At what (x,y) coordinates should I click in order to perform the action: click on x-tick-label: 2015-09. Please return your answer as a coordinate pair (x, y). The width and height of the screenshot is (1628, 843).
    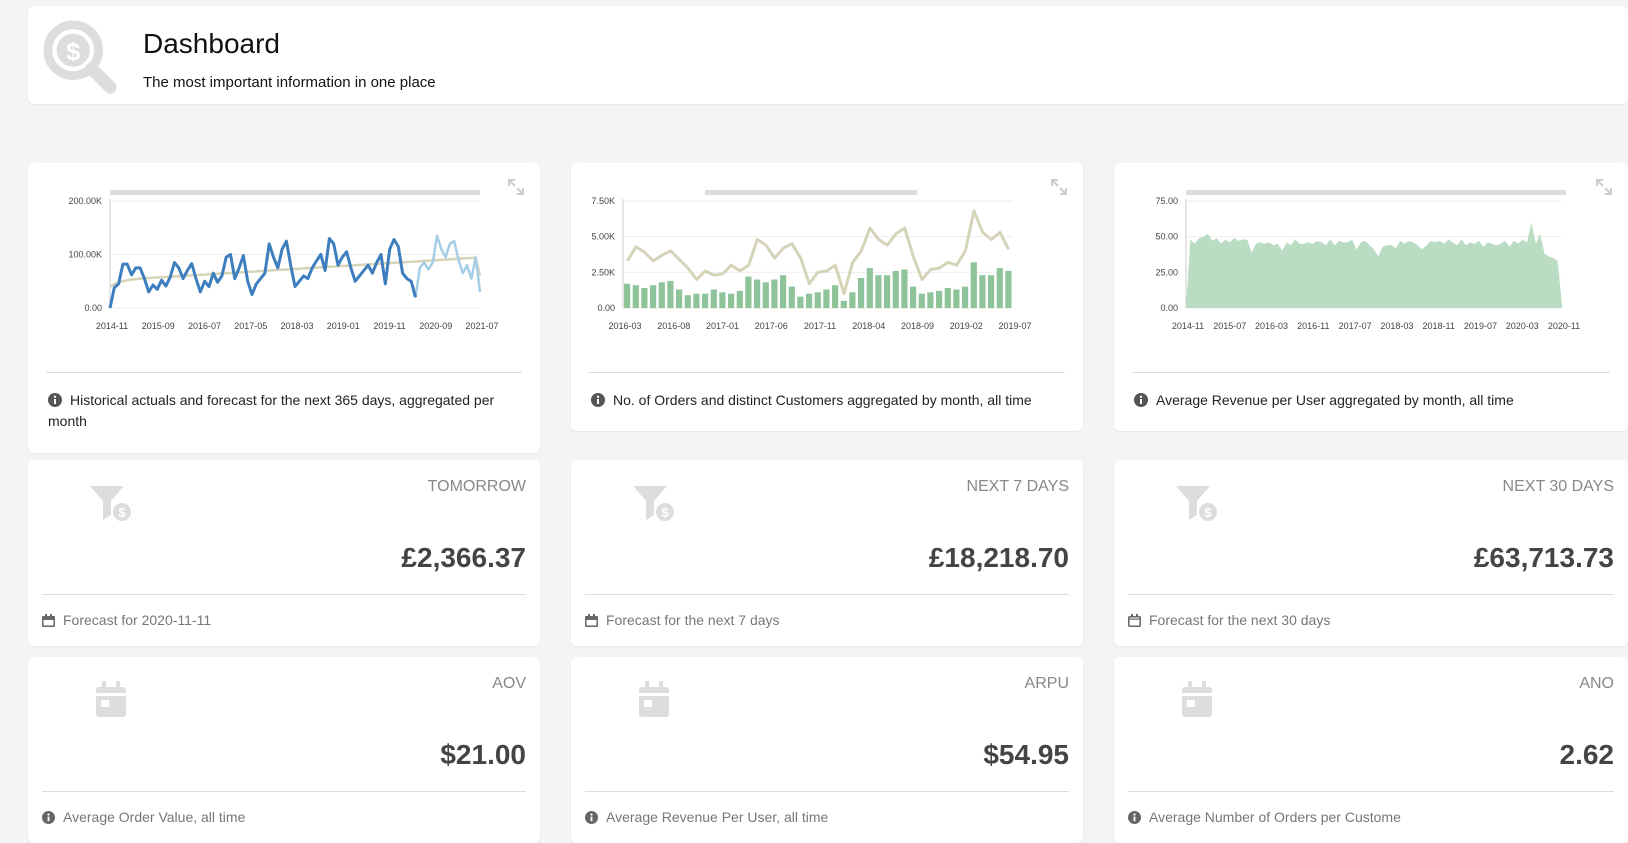
    Looking at the image, I should click on (158, 326).